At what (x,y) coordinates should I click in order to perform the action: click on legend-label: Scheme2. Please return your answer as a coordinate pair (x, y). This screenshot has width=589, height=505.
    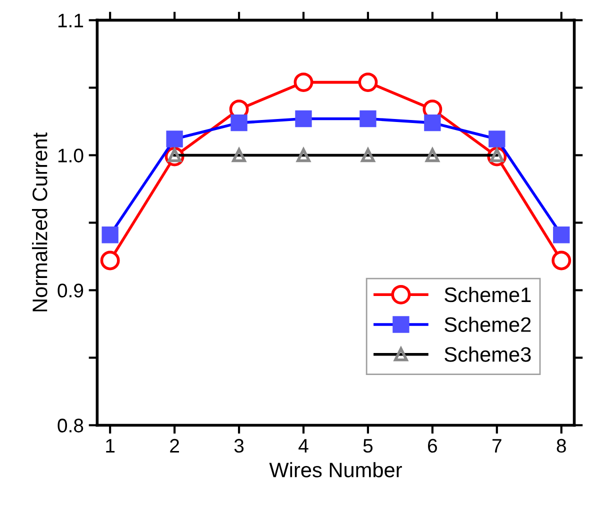
    Looking at the image, I should click on (487, 324).